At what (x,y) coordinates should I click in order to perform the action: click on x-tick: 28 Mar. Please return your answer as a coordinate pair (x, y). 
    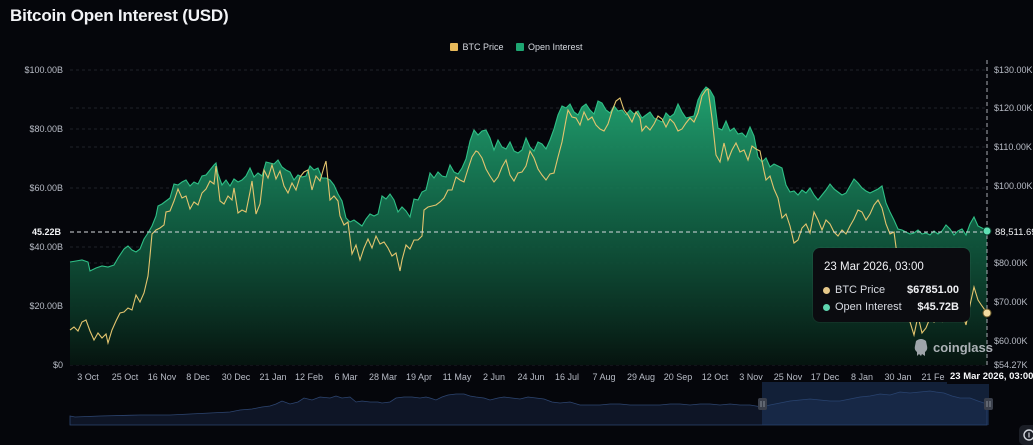
    Looking at the image, I should click on (383, 377).